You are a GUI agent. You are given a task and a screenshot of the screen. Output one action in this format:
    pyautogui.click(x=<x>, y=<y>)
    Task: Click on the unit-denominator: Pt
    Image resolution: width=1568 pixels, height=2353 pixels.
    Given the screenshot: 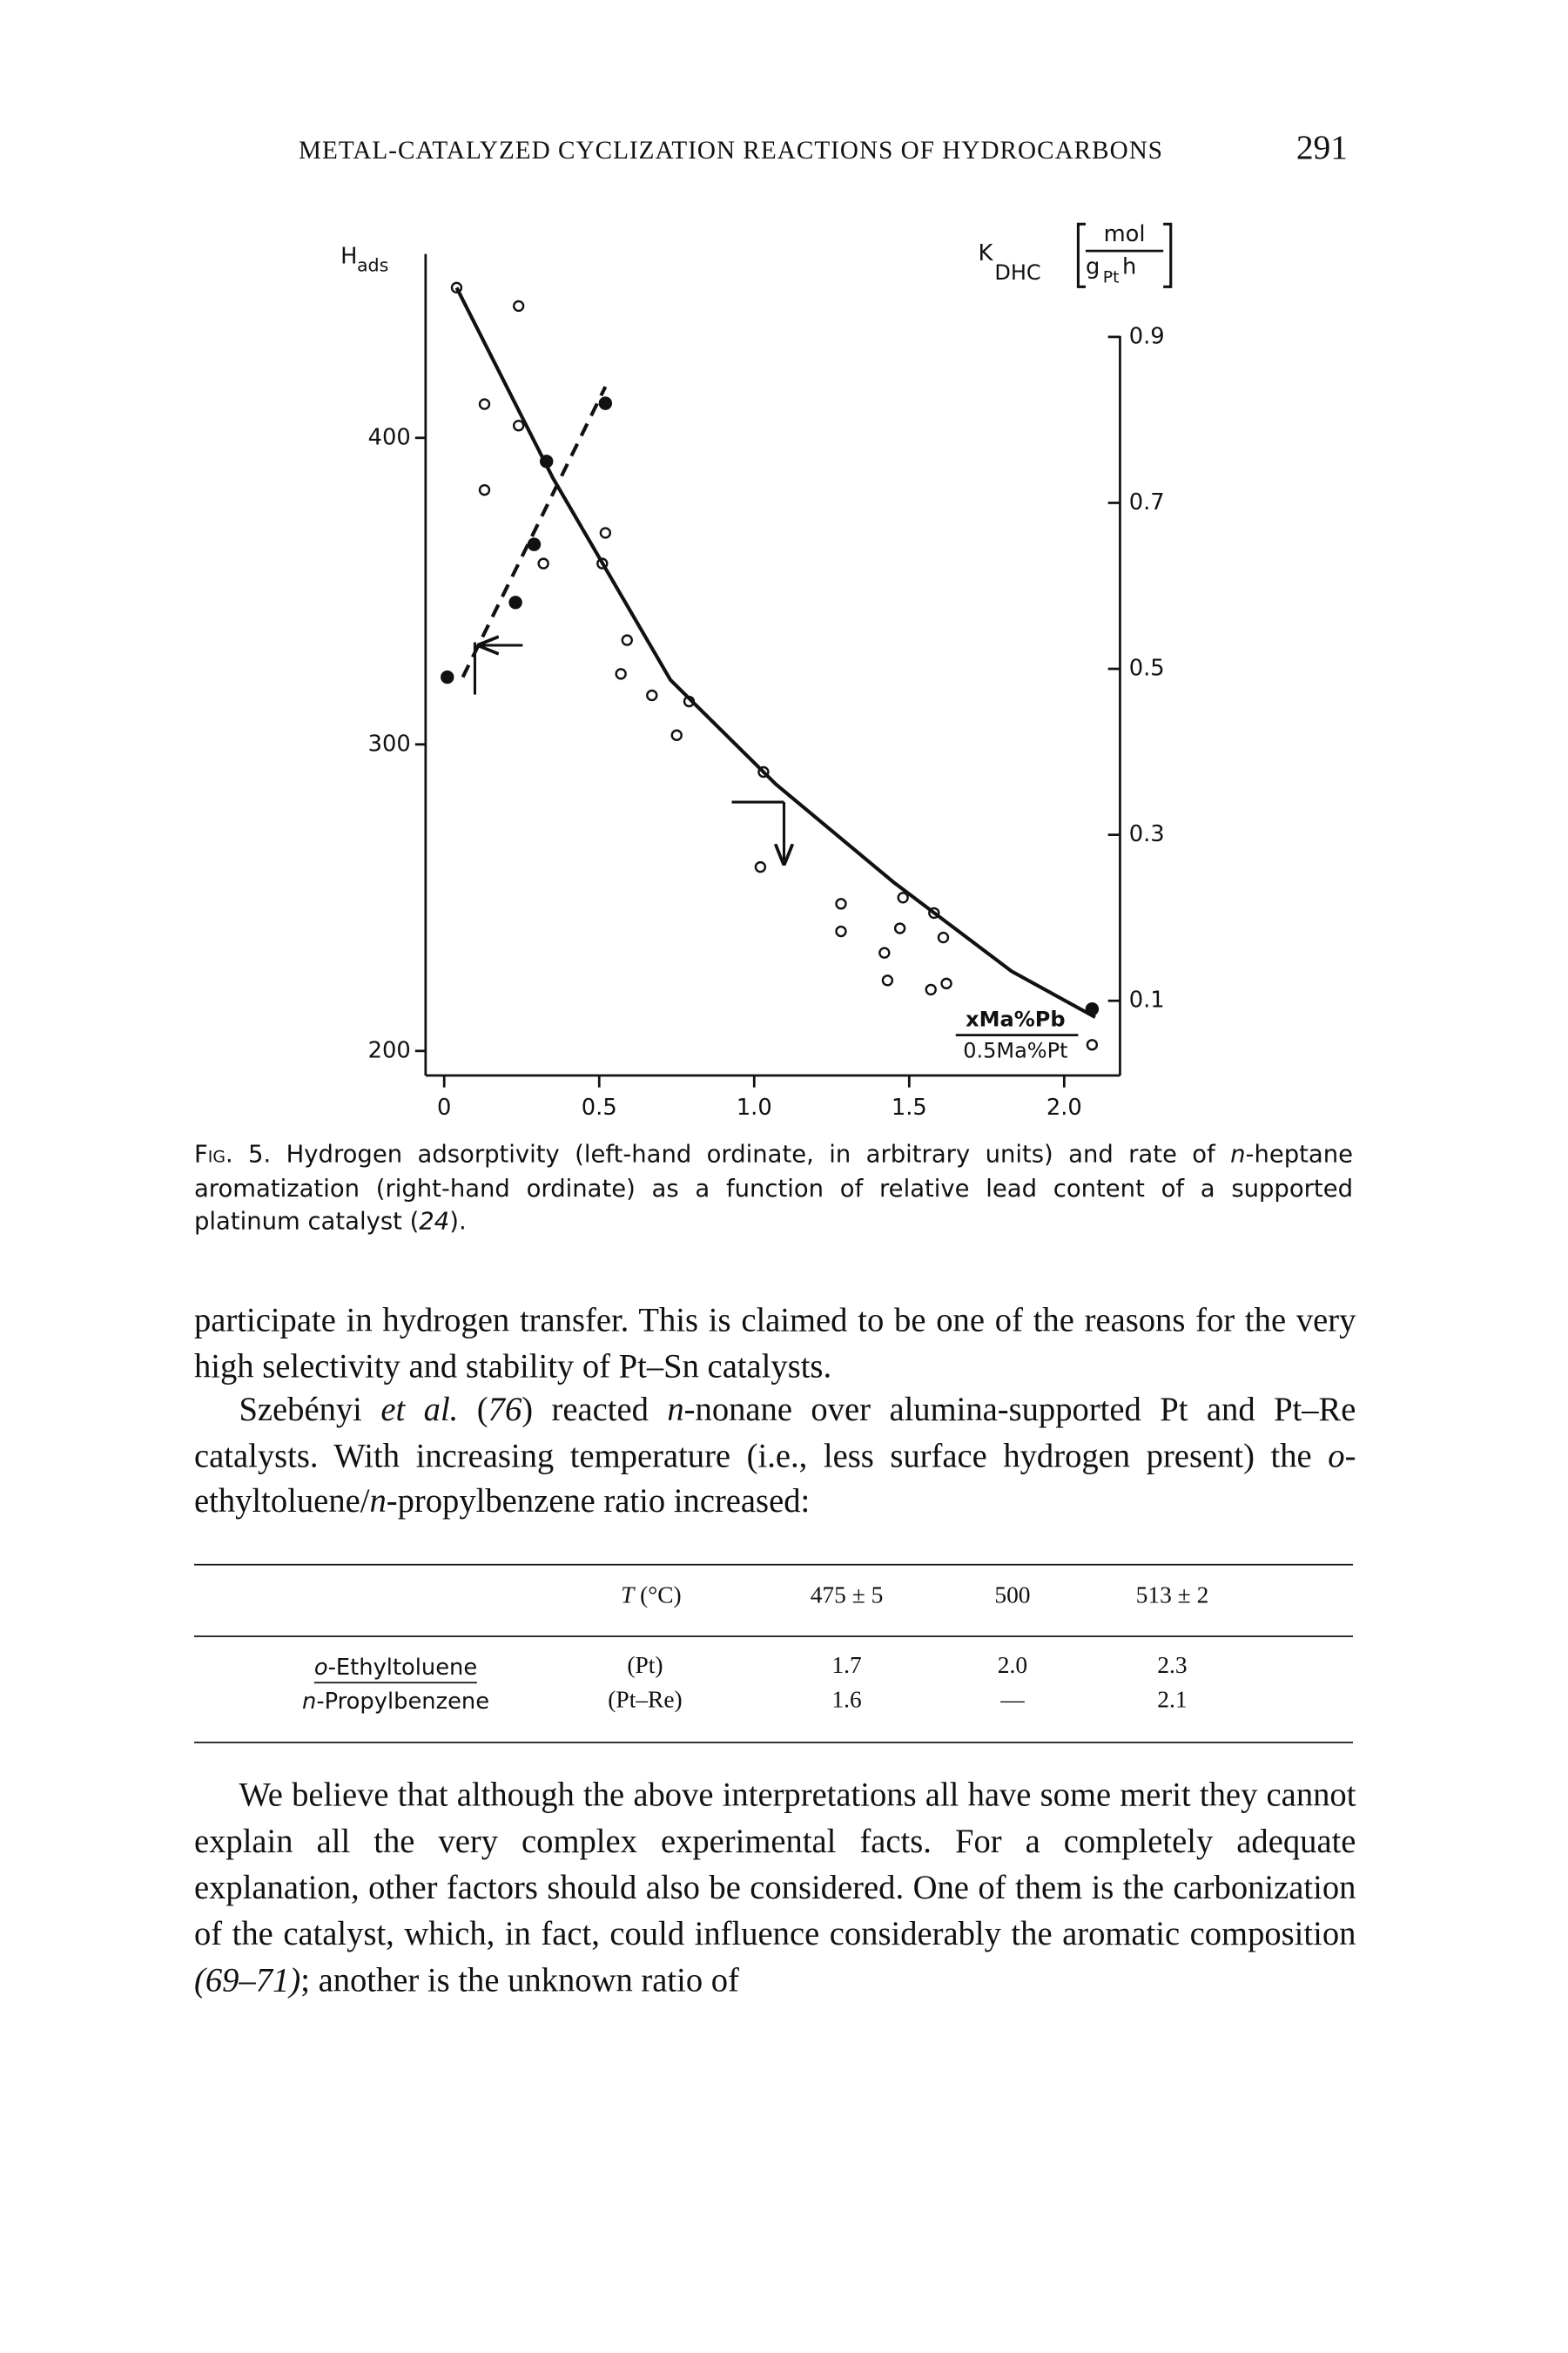 What is the action you would take?
    pyautogui.click(x=1111, y=277)
    